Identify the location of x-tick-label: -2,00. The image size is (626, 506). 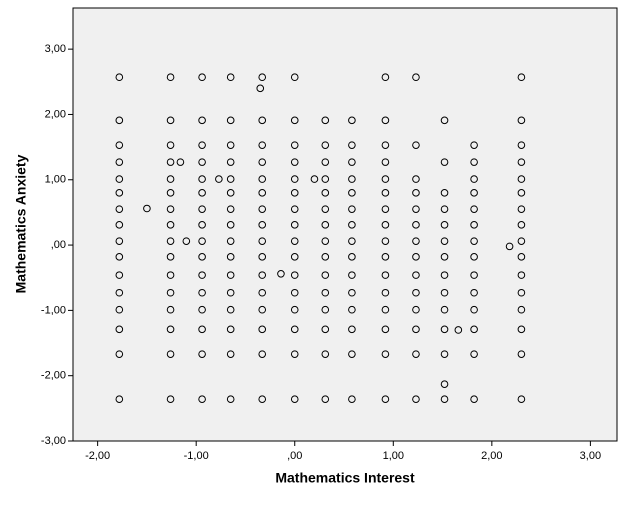
(97, 456).